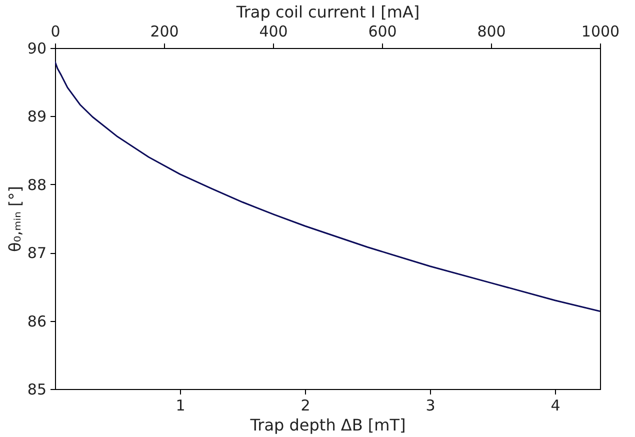 Image resolution: width=635 pixels, height=437 pixels. What do you see at coordinates (600, 31) in the screenshot?
I see `x2-tick-label: 1000` at bounding box center [600, 31].